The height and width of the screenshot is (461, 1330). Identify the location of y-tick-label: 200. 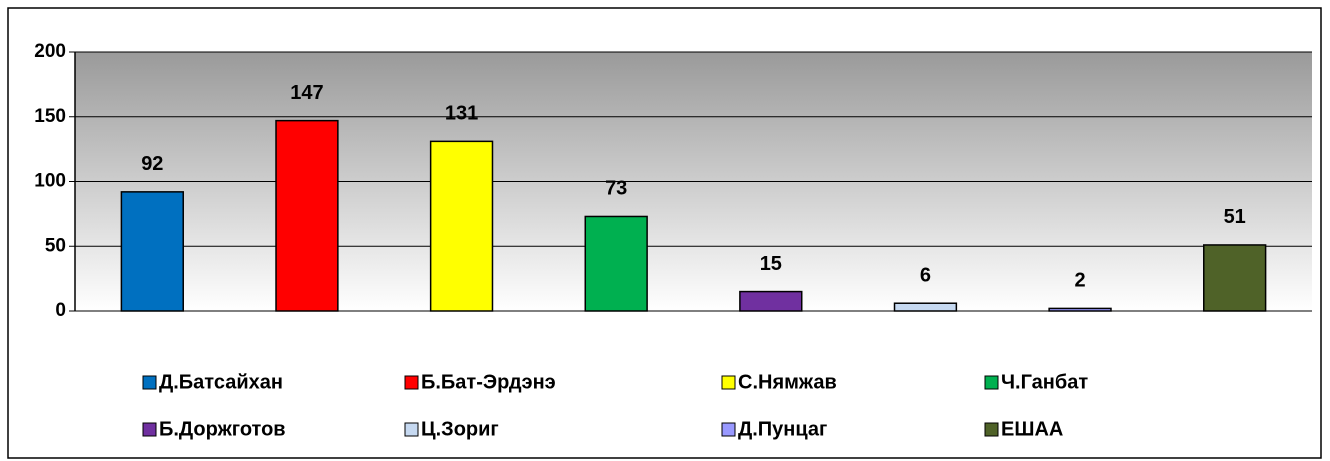
(50, 51).